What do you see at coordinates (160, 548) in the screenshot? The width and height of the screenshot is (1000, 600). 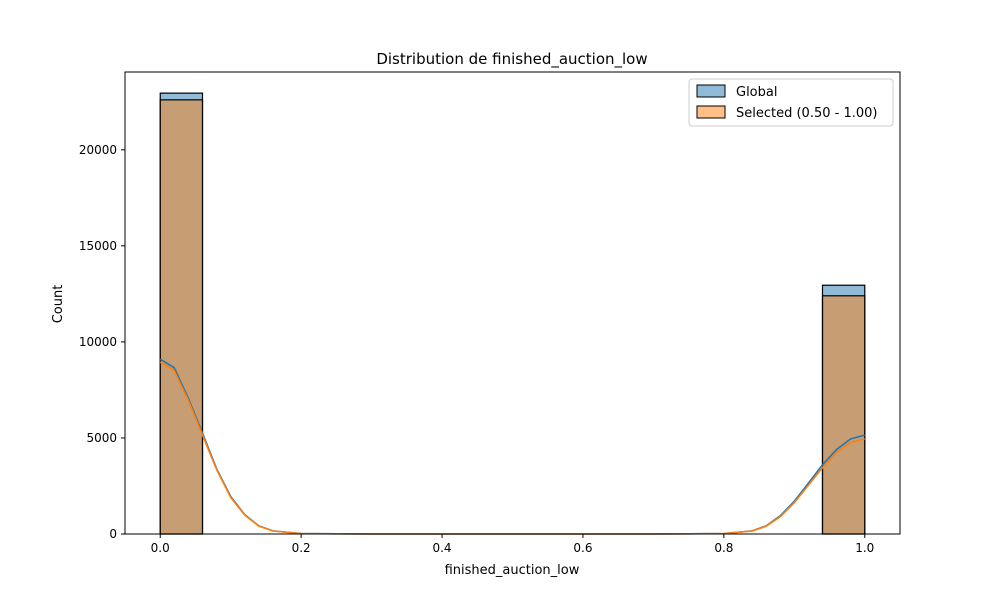 I see `x-tick-label: 0.0` at bounding box center [160, 548].